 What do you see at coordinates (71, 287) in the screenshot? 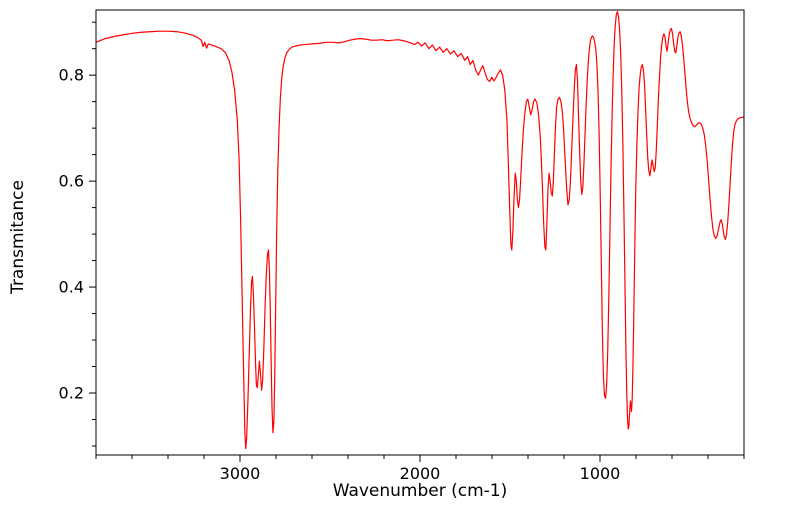
I see `y-tick-label: 0.4` at bounding box center [71, 287].